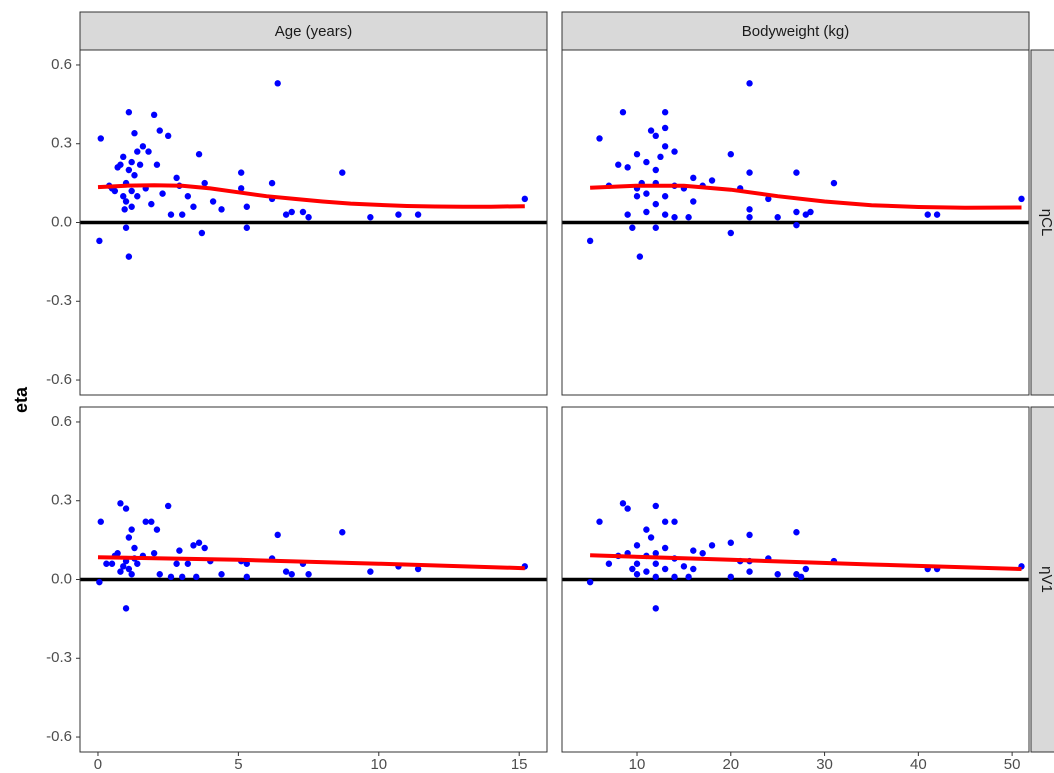 The height and width of the screenshot is (773, 1054). I want to click on y-tick-label: -0.6, so click(59, 379).